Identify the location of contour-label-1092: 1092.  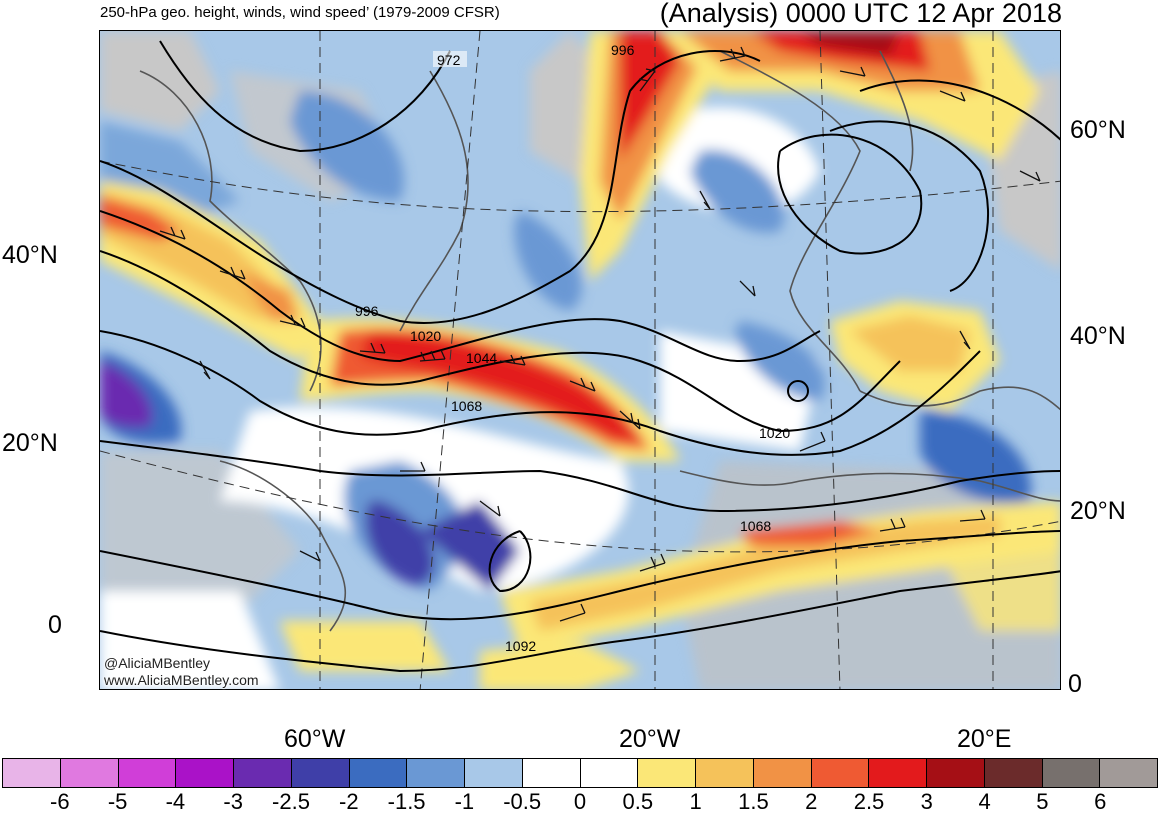
(520, 646).